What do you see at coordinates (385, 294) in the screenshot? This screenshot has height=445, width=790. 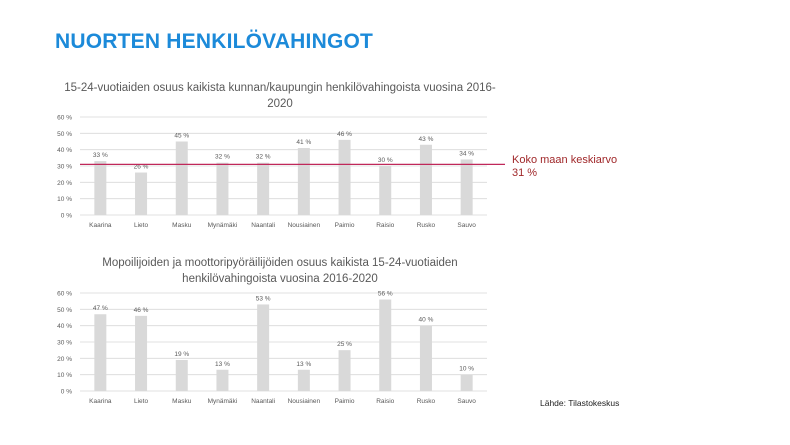 I see `data-label: 56 %` at bounding box center [385, 294].